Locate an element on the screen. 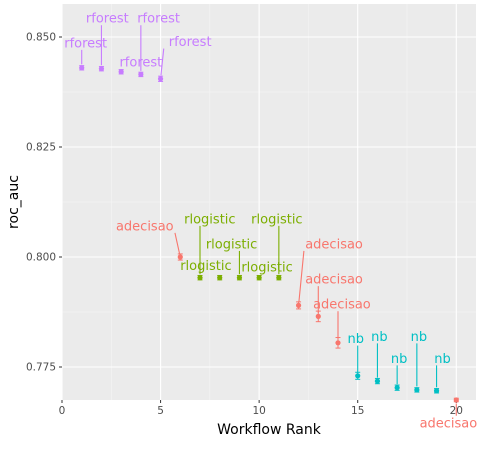 The width and height of the screenshot is (483, 449). x-tick-label: 0 is located at coordinates (62, 411).